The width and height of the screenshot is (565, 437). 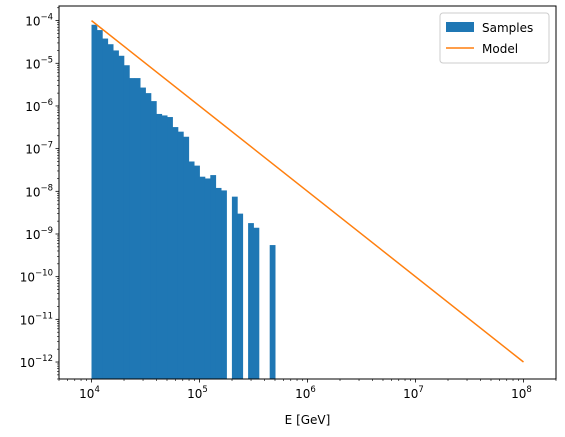 What do you see at coordinates (39, 106) in the screenshot?
I see `tick-label: 10⁻⁶` at bounding box center [39, 106].